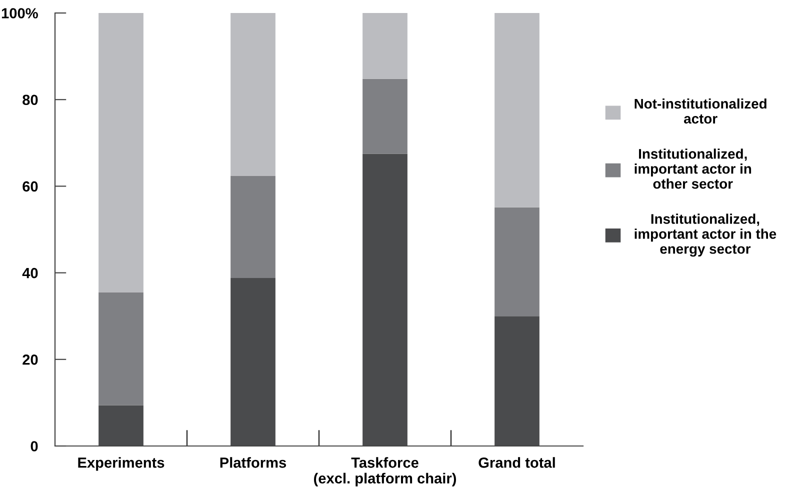 Image resolution: width=804 pixels, height=504 pixels. Describe the element at coordinates (30, 186) in the screenshot. I see `y-tick-label: 60` at that location.